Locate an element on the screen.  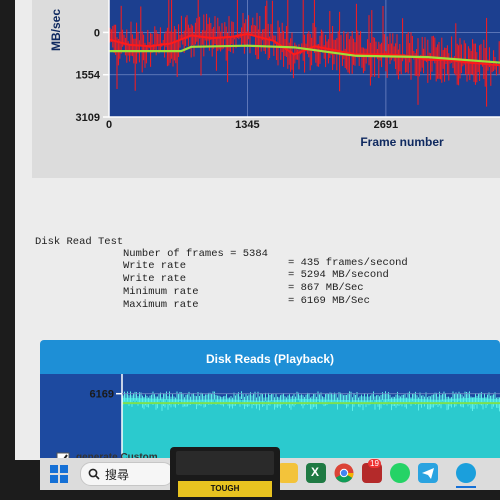
chart-title: Disk Reads (Playback) is located at coordinates (270, 359).